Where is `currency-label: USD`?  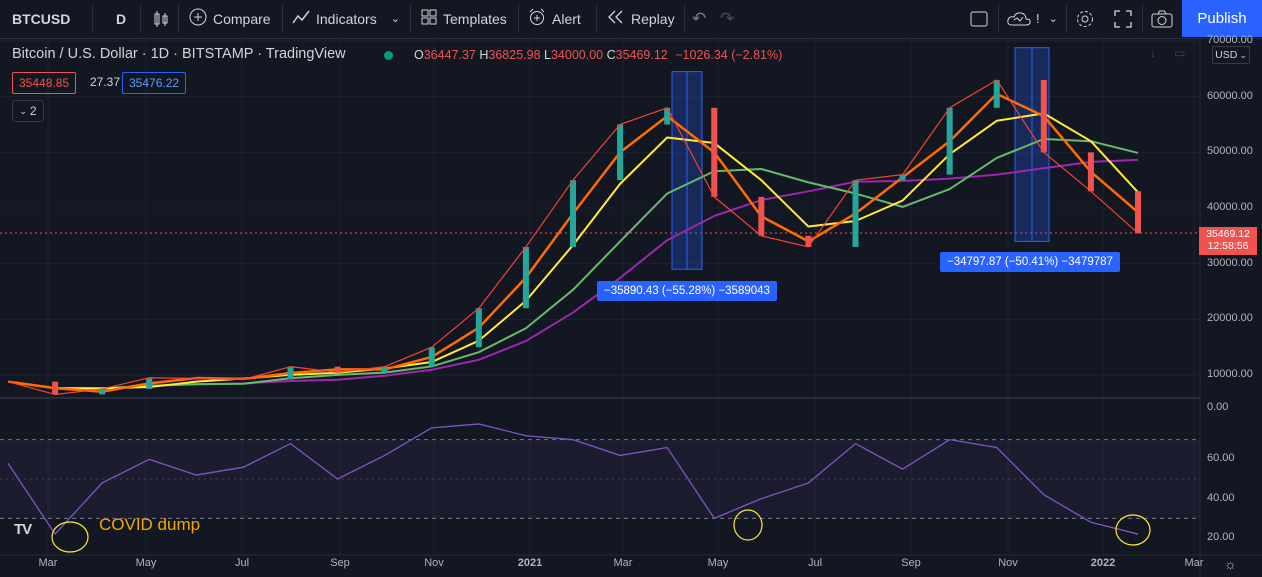 currency-label: USD is located at coordinates (1226, 55).